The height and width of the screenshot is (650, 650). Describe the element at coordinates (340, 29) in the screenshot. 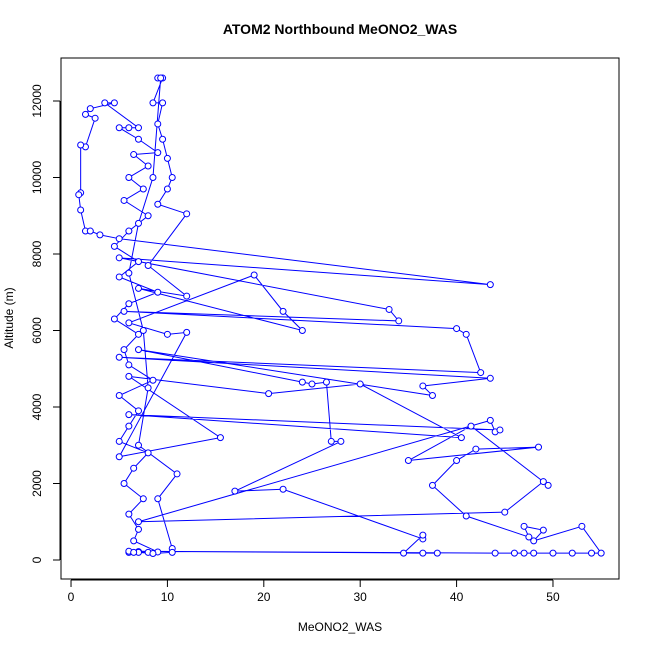

I see `chart-title: ATOM2 Northbound MeONO2_WAS` at that location.